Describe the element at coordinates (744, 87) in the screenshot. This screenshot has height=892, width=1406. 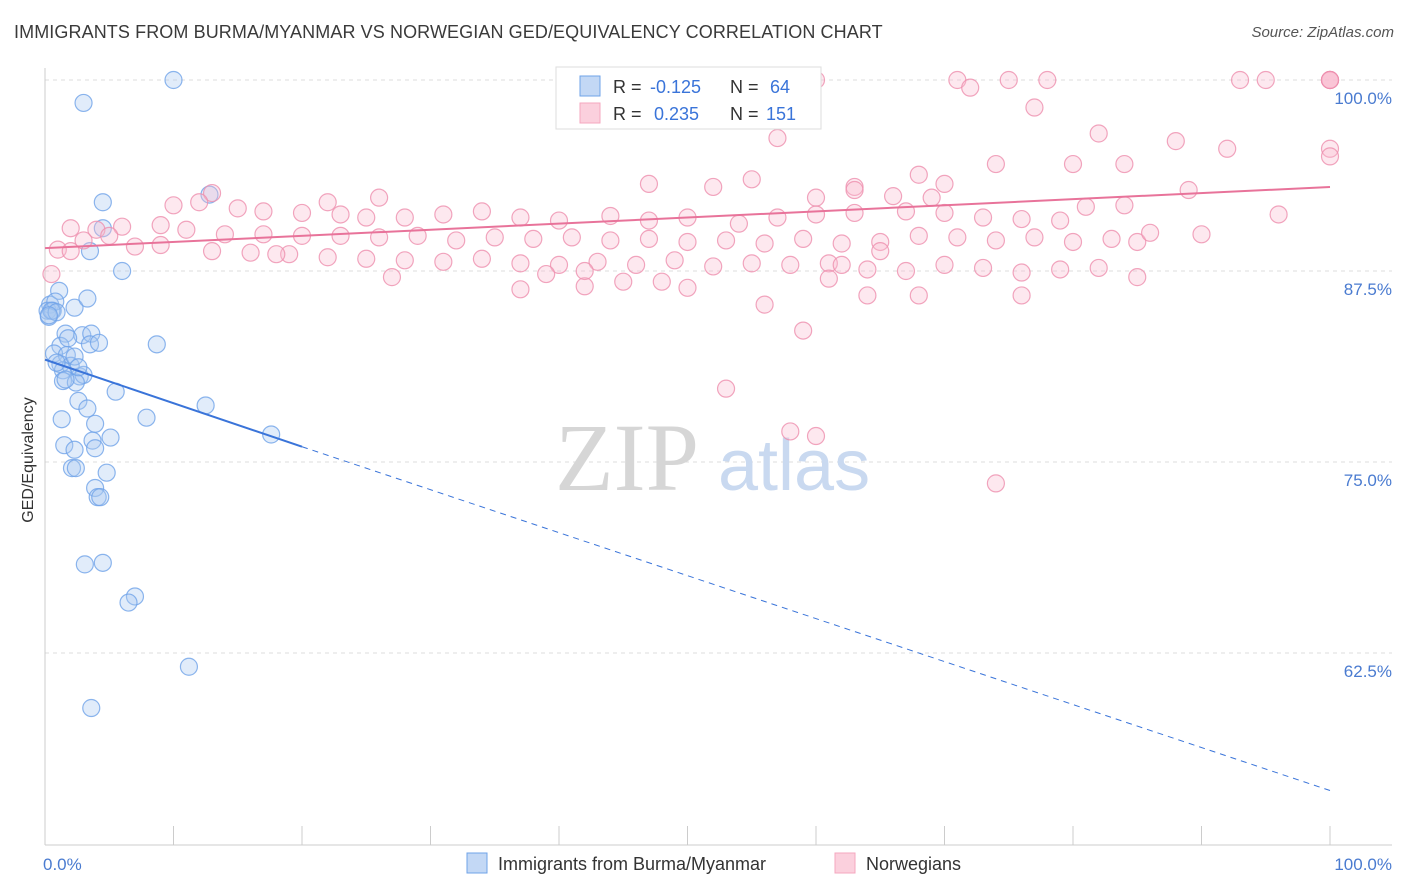
I see `stats-n-label-burma: N =` at that location.